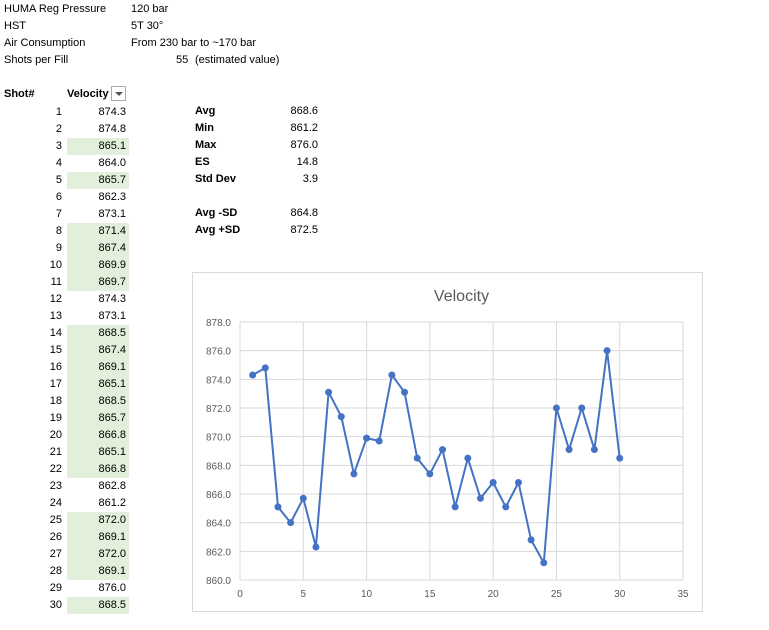  Describe the element at coordinates (65, 282) in the screenshot. I see `table-row: 11 869.7` at that location.